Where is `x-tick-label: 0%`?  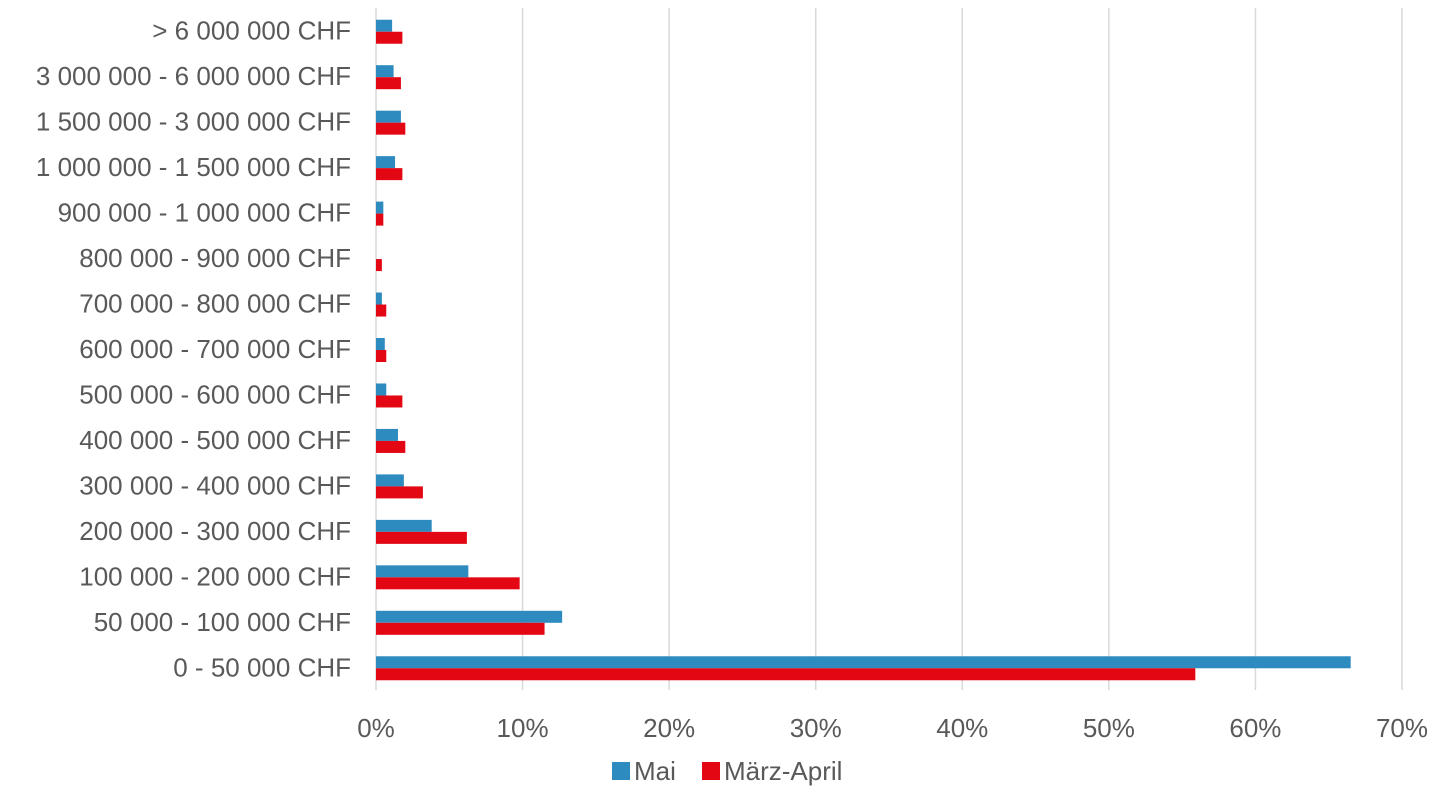
x-tick-label: 0% is located at coordinates (376, 728).